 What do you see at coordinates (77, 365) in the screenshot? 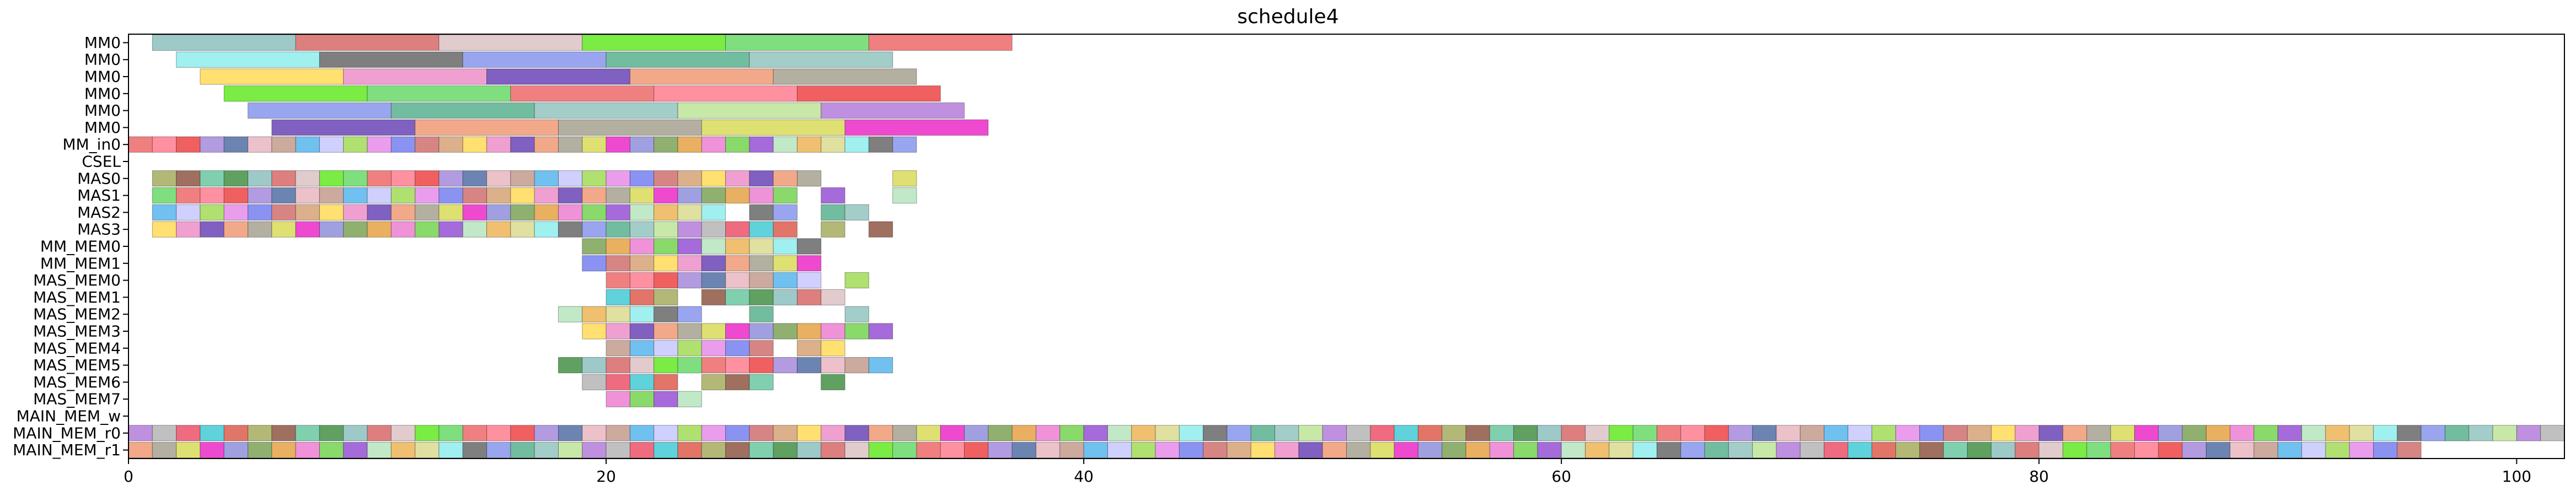
I see `y-tick-label-19: MAS_MEM5` at bounding box center [77, 365].